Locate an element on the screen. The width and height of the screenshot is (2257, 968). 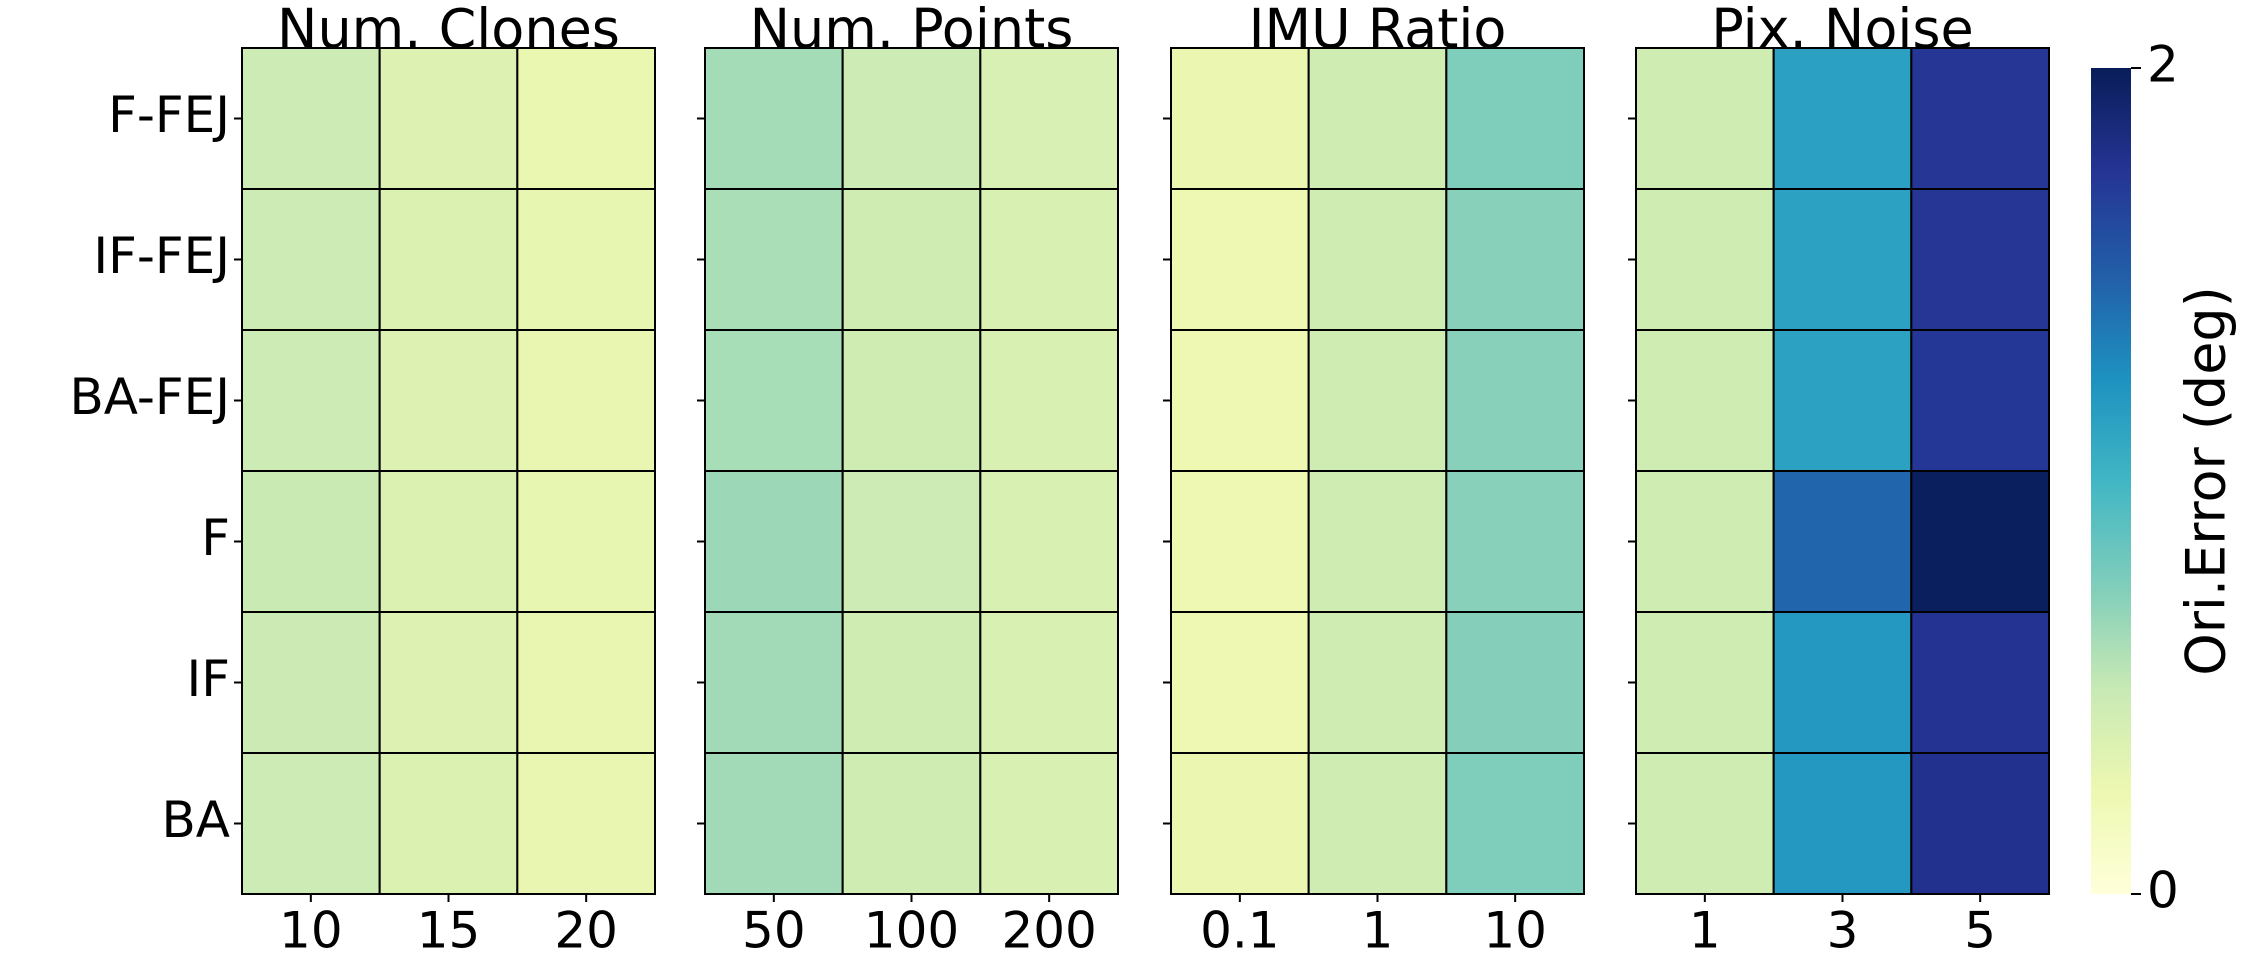
colorbar-label: Ori.Error (deg) is located at coordinates (2206, 481).